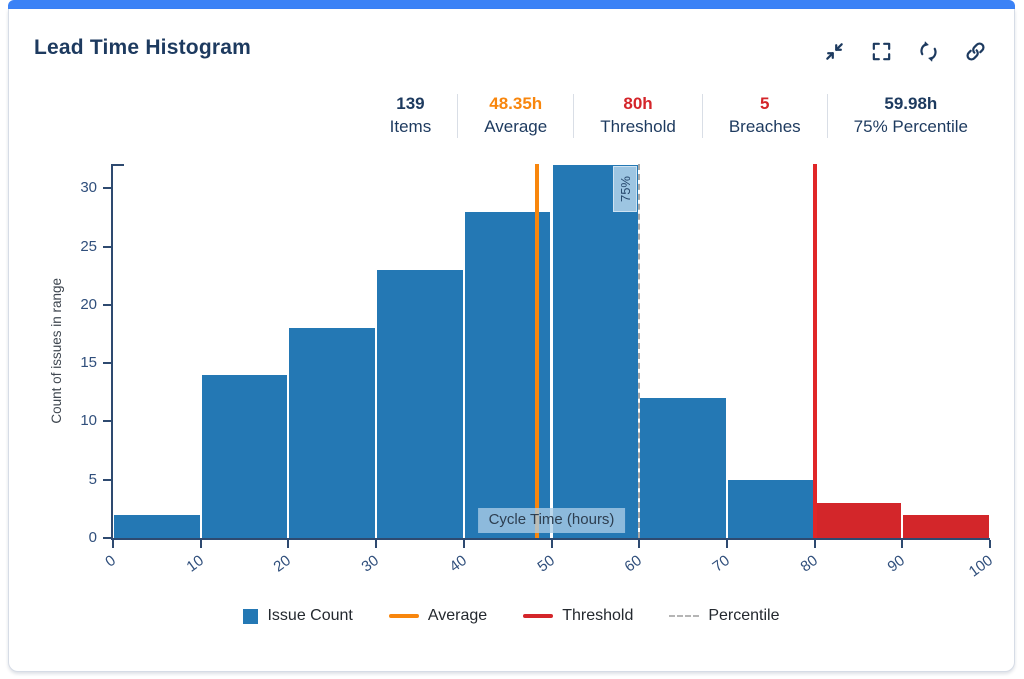  I want to click on page-title: Lead Time Histogram, so click(142, 47).